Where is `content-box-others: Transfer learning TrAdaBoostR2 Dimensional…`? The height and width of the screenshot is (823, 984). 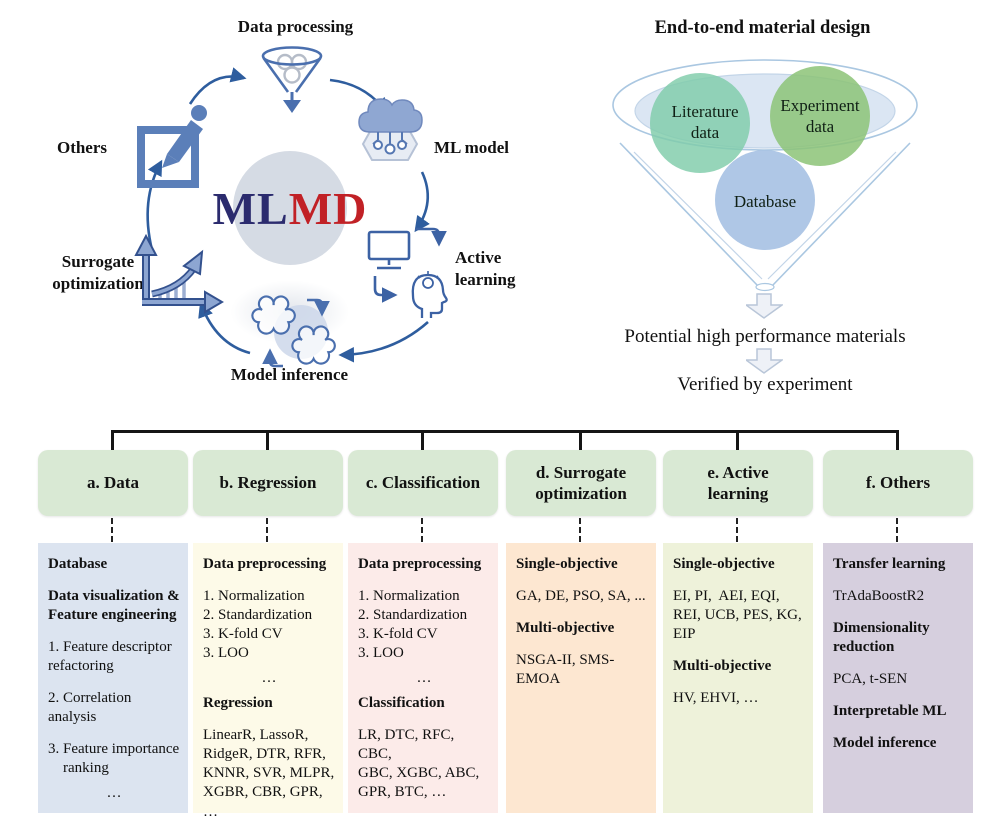 content-box-others: Transfer learning TrAdaBoostR2 Dimensional… is located at coordinates (898, 678).